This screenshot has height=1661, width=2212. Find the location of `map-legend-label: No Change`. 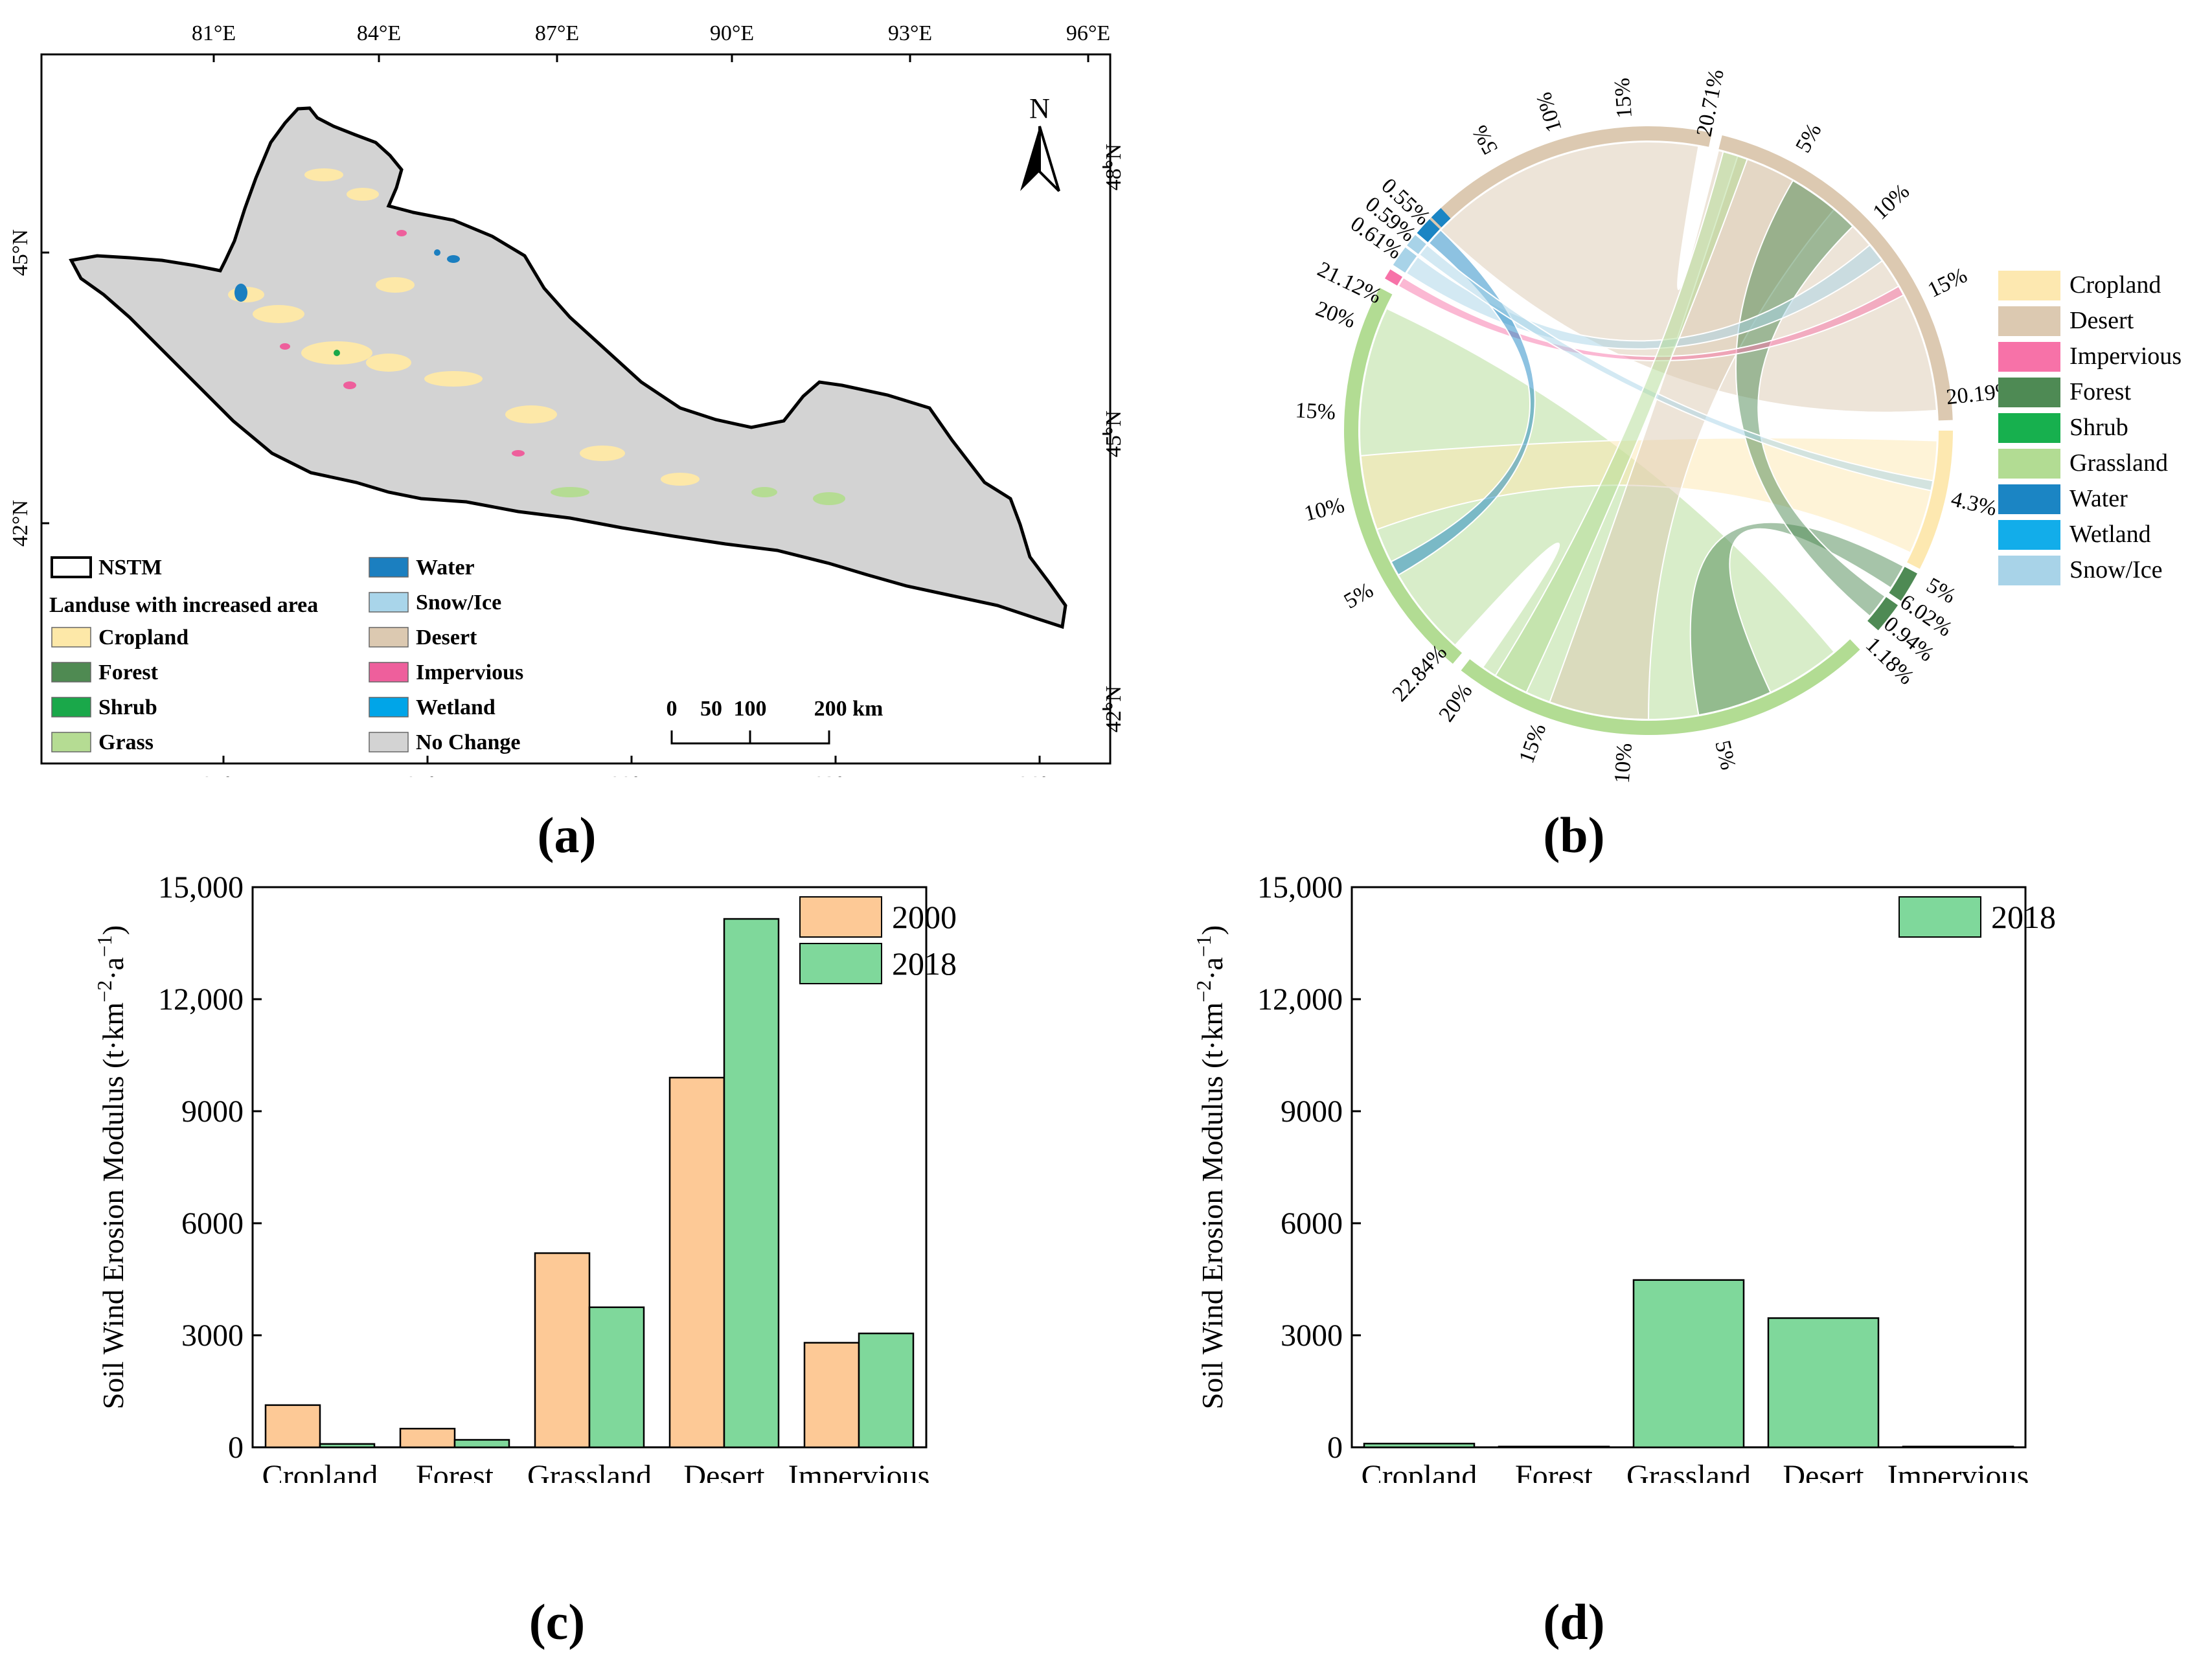

map-legend-label: No Change is located at coordinates (468, 742).